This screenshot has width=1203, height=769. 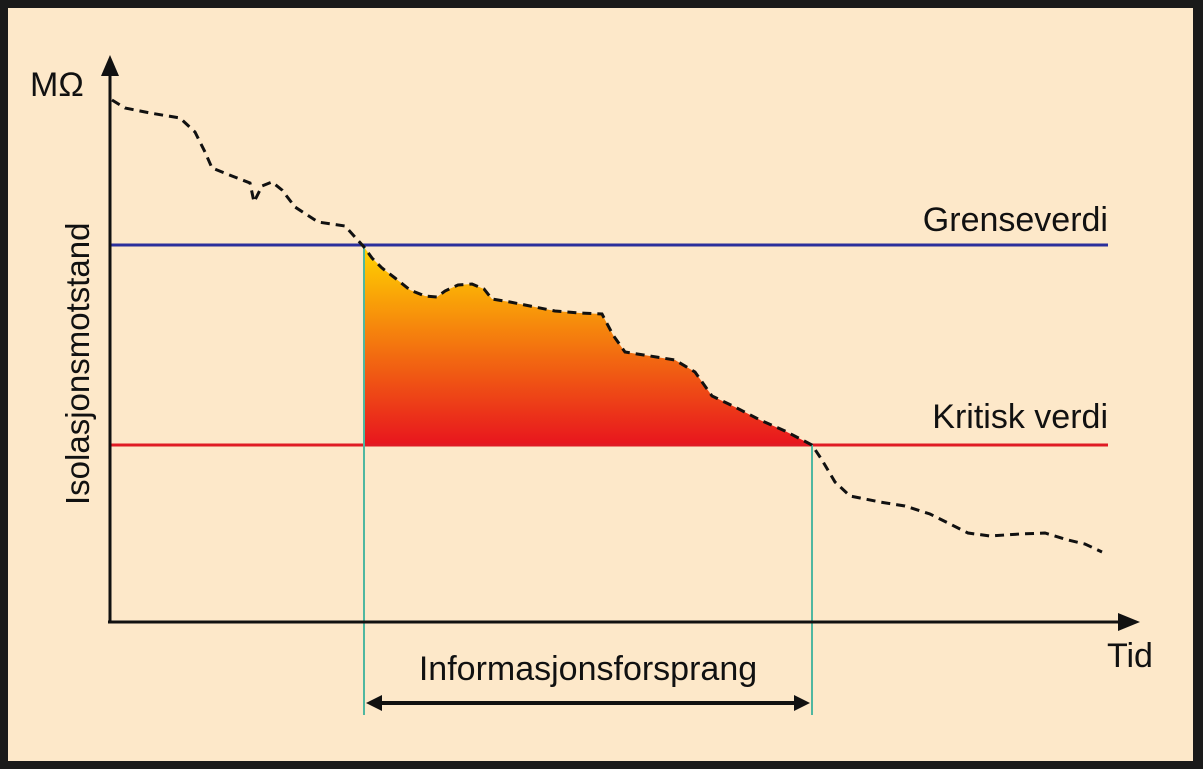 I want to click on interval-arrowhead-right, so click(x=802, y=703).